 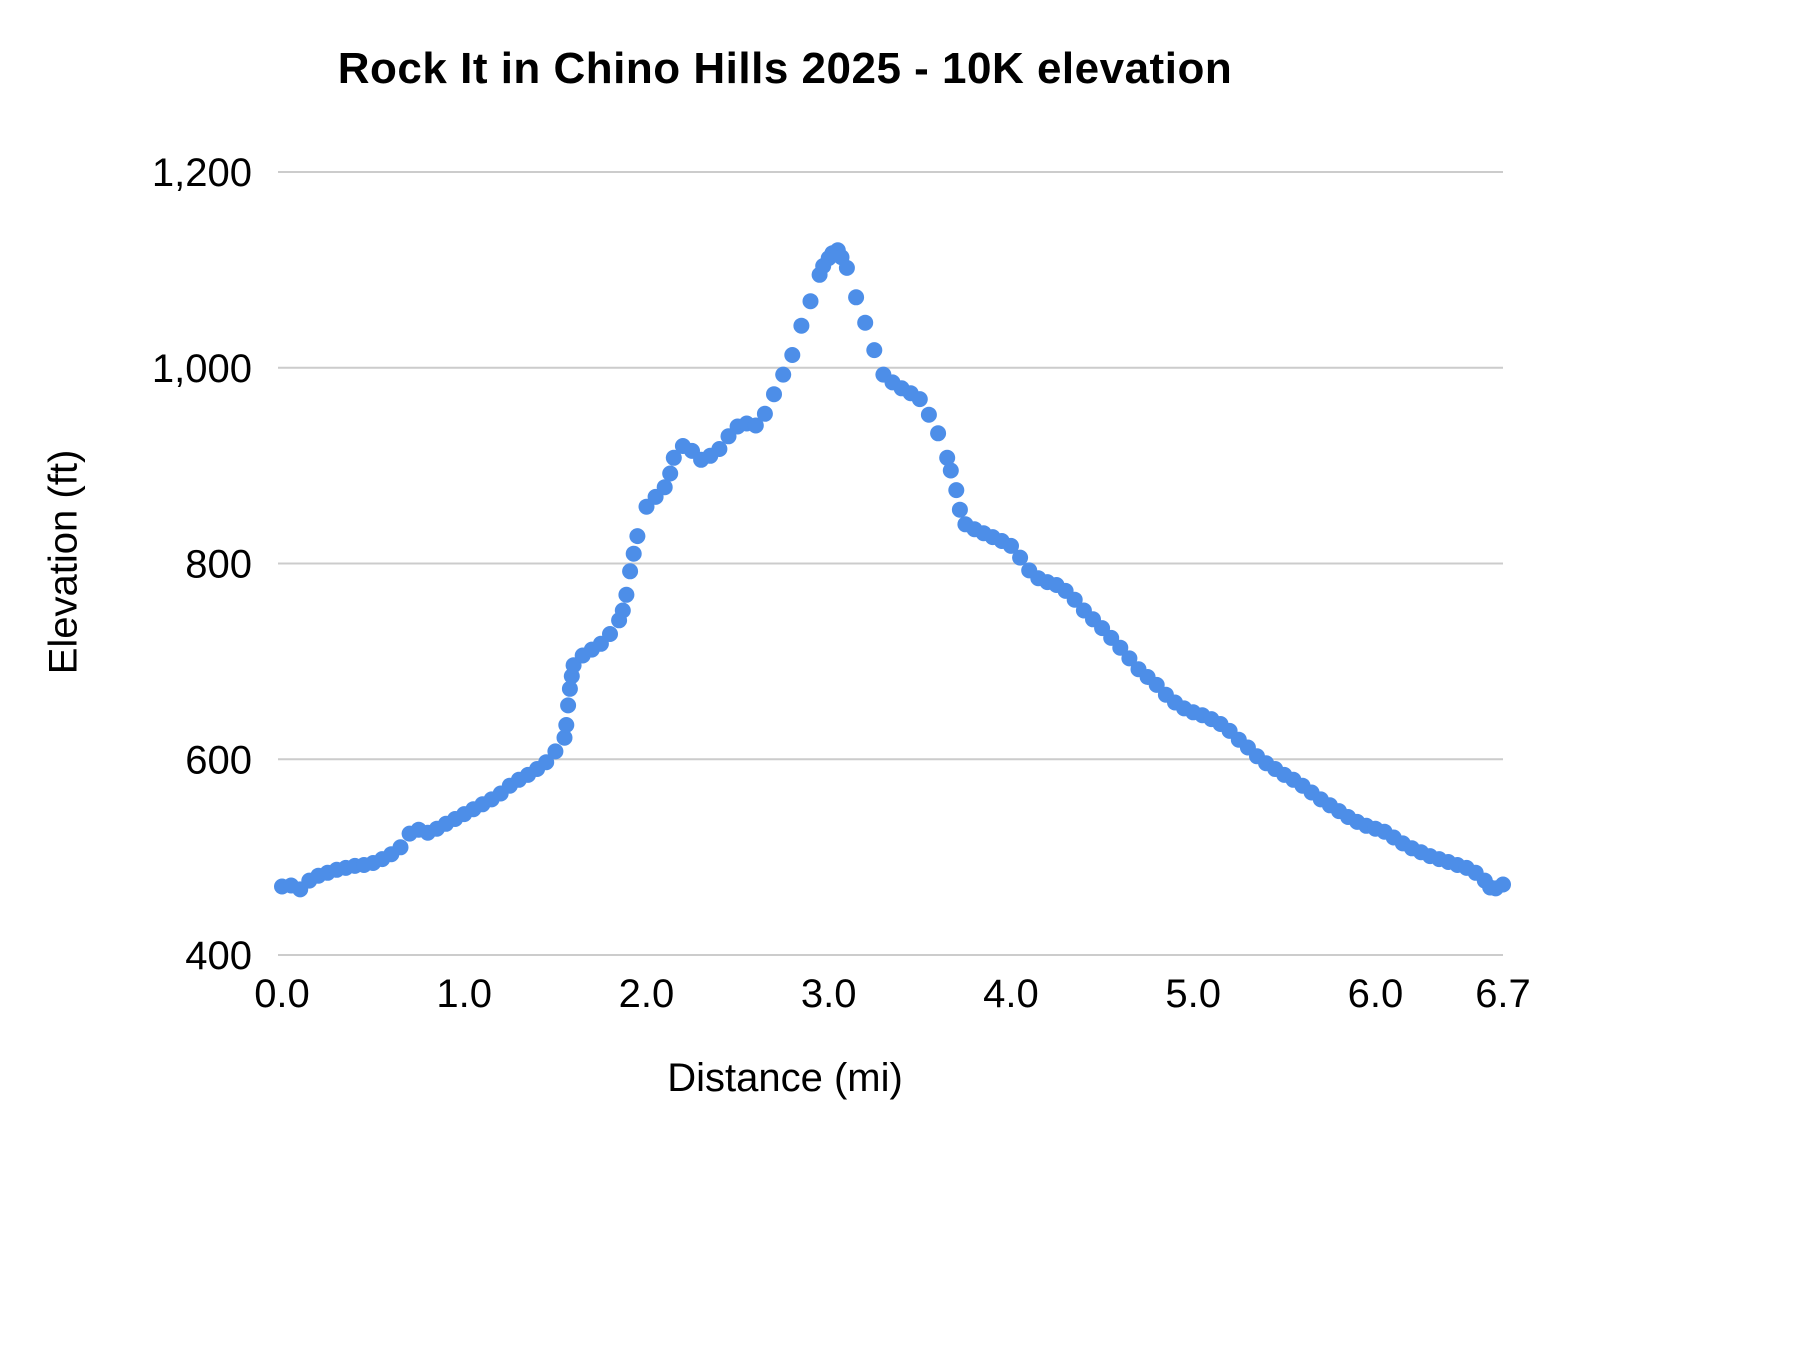 What do you see at coordinates (892, 994) in the screenshot?
I see `x-tick-labels: 0.0 1.0 2.0 3.0 4.0 5.0 6.0 6.7` at bounding box center [892, 994].